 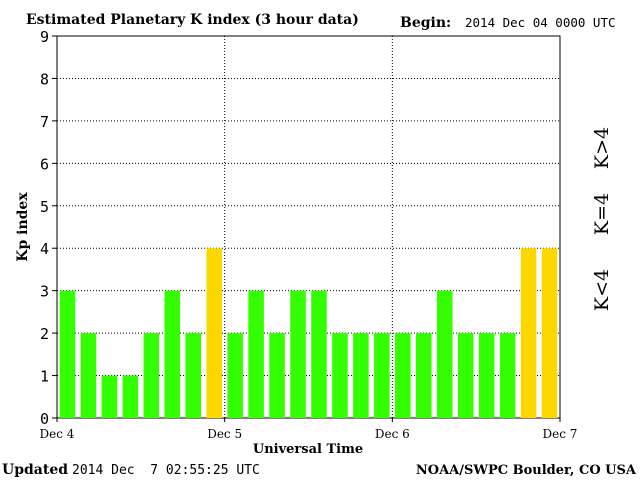 What do you see at coordinates (602, 214) in the screenshot?
I see `legend-equal: K=4` at bounding box center [602, 214].